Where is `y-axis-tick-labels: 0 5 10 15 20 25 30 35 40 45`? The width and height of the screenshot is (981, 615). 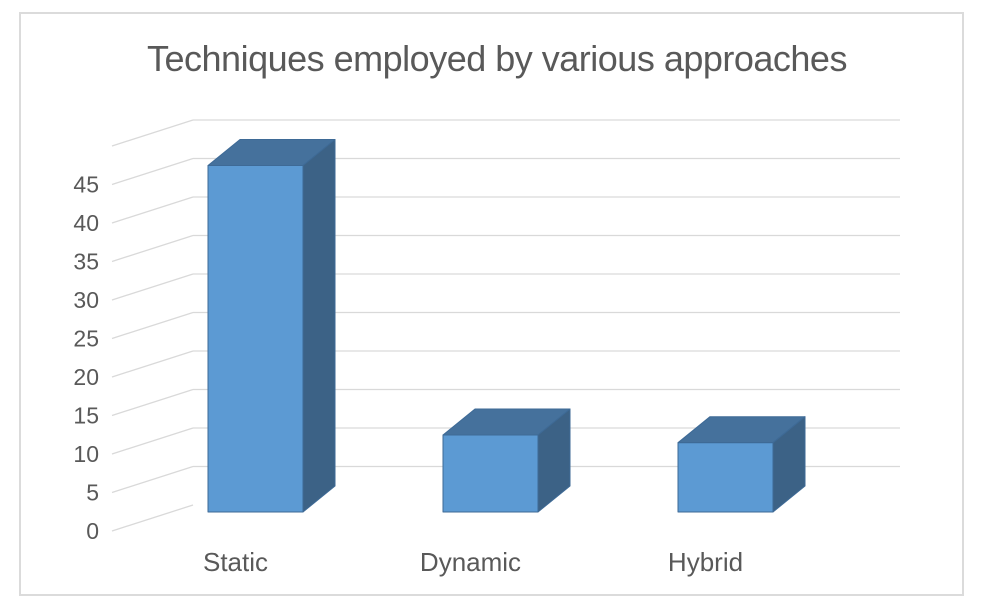 y-axis-tick-labels: 0 5 10 15 20 25 30 35 40 45 is located at coordinates (86, 358).